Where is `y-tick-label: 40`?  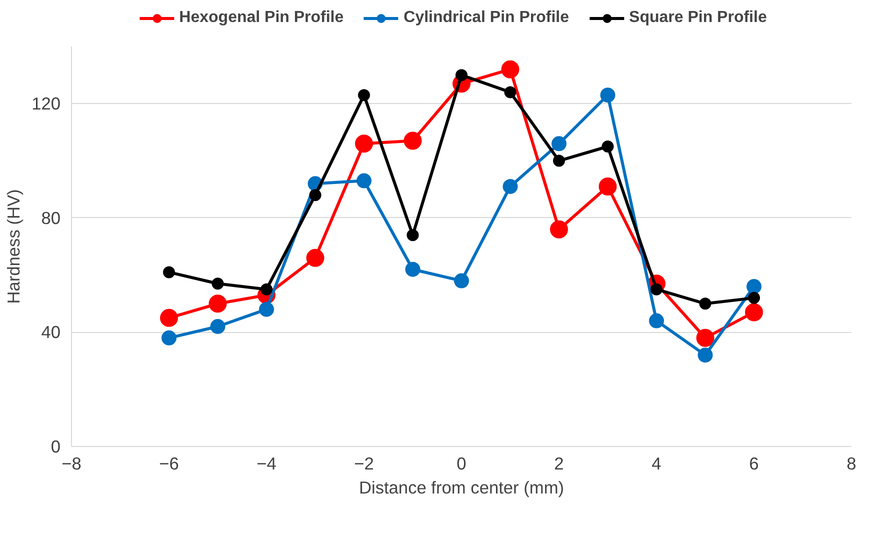
y-tick-label: 40 is located at coordinates (51, 332).